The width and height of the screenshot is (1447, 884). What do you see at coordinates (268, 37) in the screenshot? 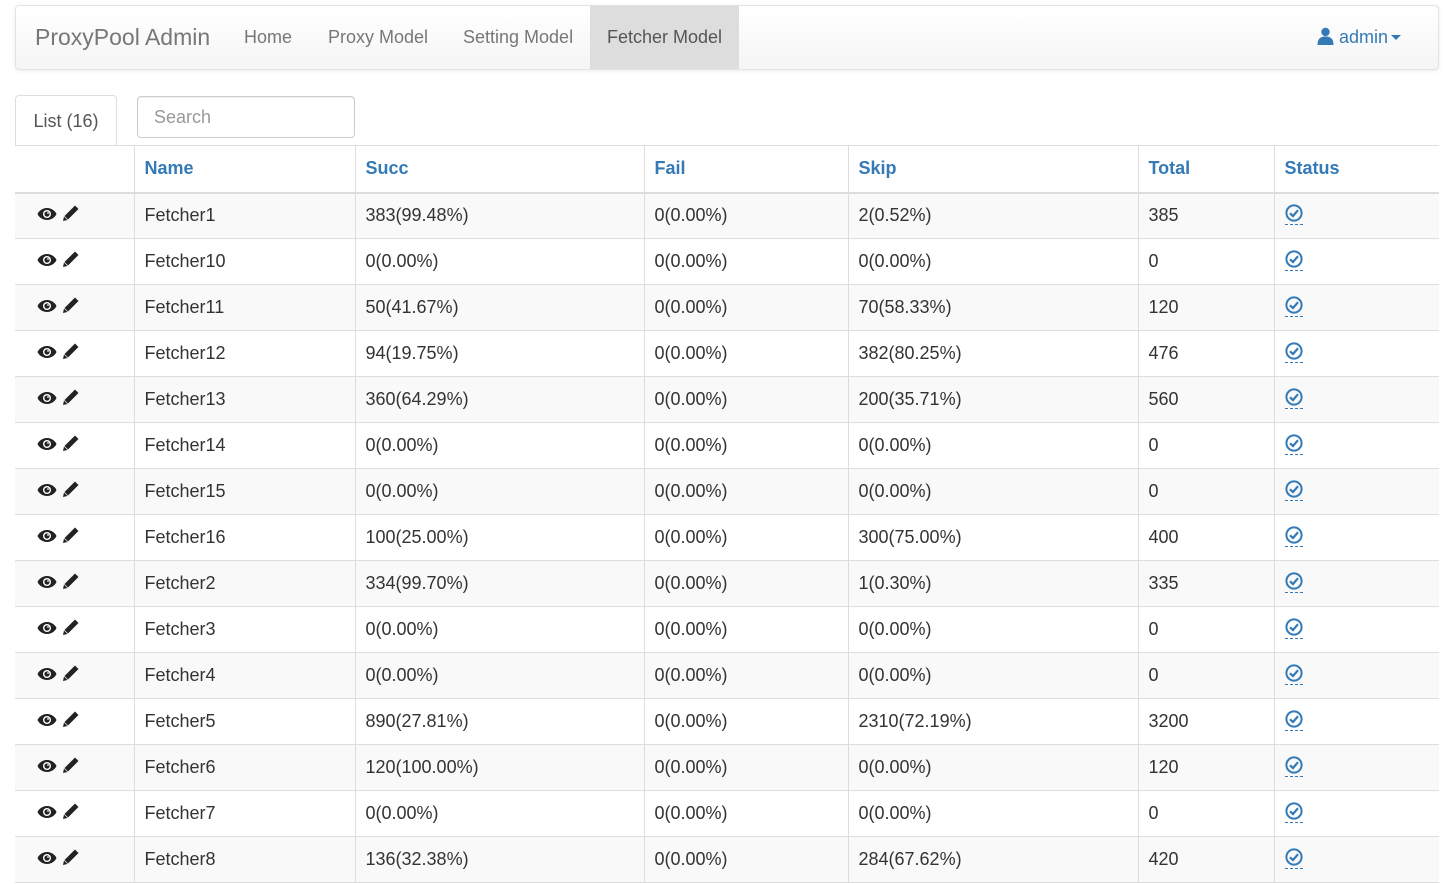
I see `nav-home: Home` at bounding box center [268, 37].